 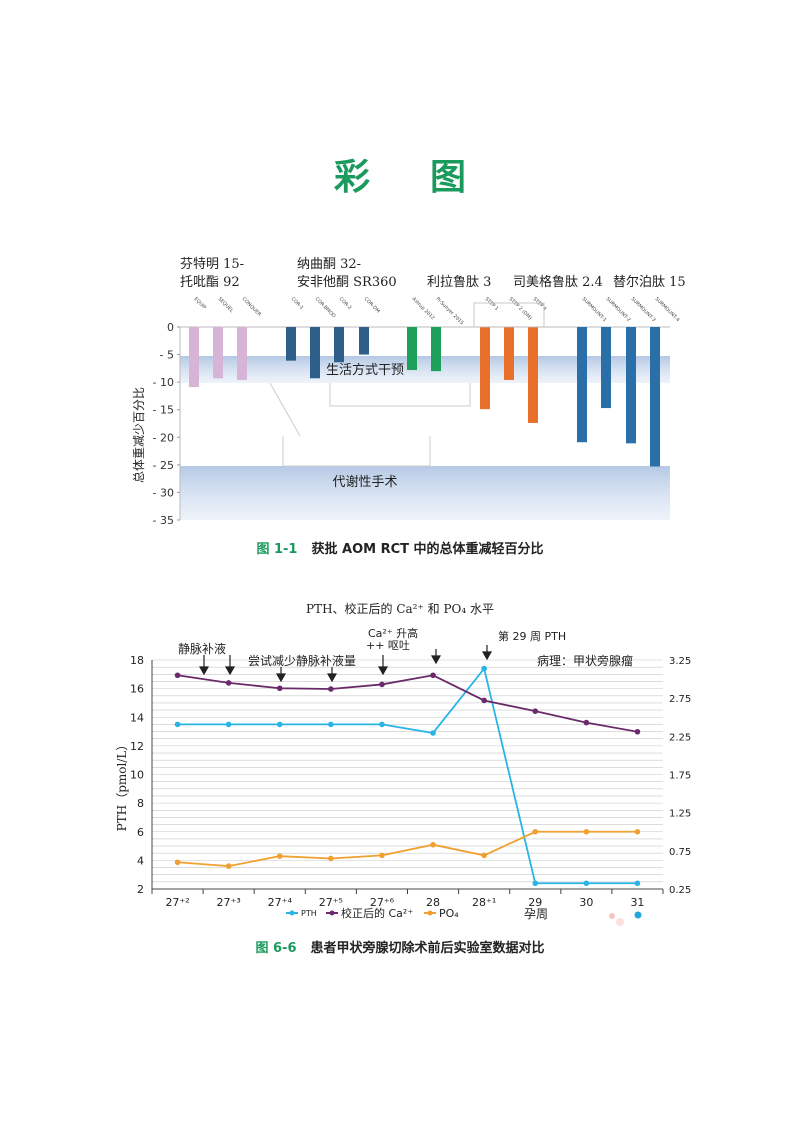 I want to click on figure2-y2-tick-label: 1.25, so click(x=680, y=814).